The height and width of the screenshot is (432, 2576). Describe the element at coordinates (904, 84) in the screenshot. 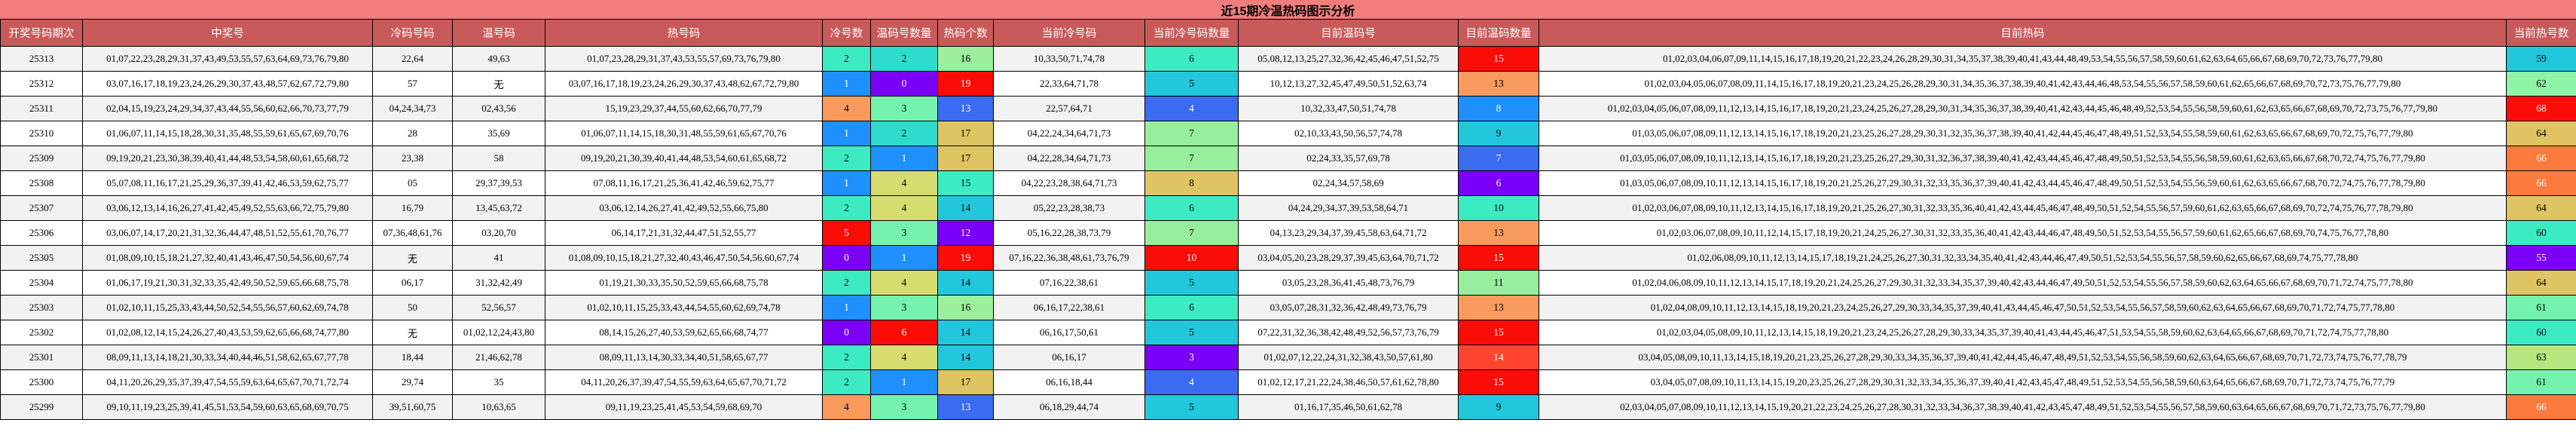

I see `cell-warm_count: 0` at that location.